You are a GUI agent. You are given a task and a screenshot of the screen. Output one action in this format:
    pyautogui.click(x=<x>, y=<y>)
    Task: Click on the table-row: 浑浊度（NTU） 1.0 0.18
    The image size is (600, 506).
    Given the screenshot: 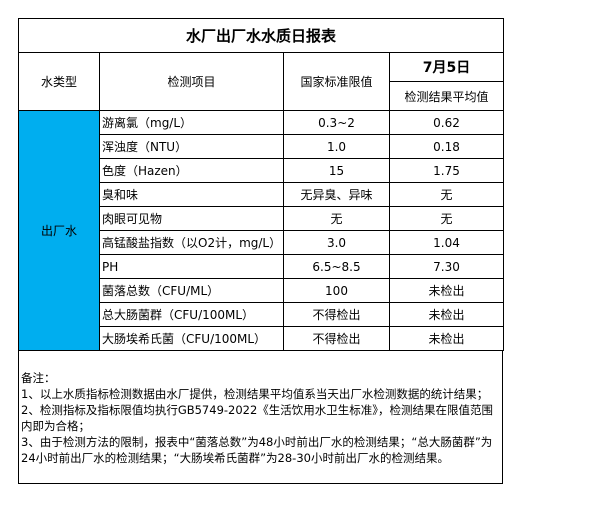 What is the action you would take?
    pyautogui.click(x=262, y=146)
    